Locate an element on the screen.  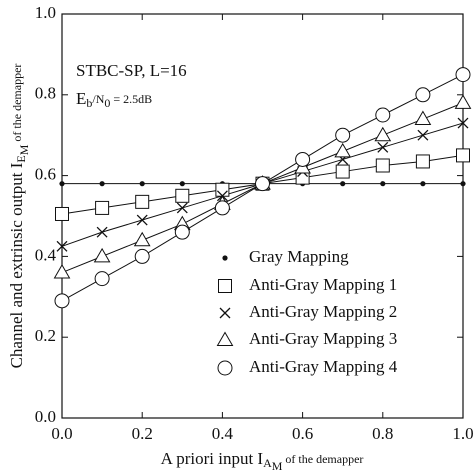
x-tick-label: 0.6 is located at coordinates (302, 433).